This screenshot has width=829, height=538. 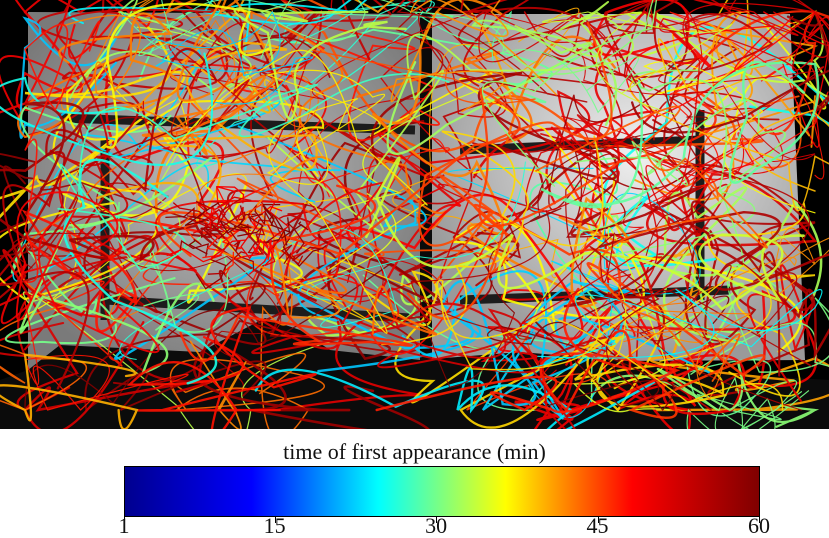 What do you see at coordinates (442, 491) in the screenshot?
I see `colorbar` at bounding box center [442, 491].